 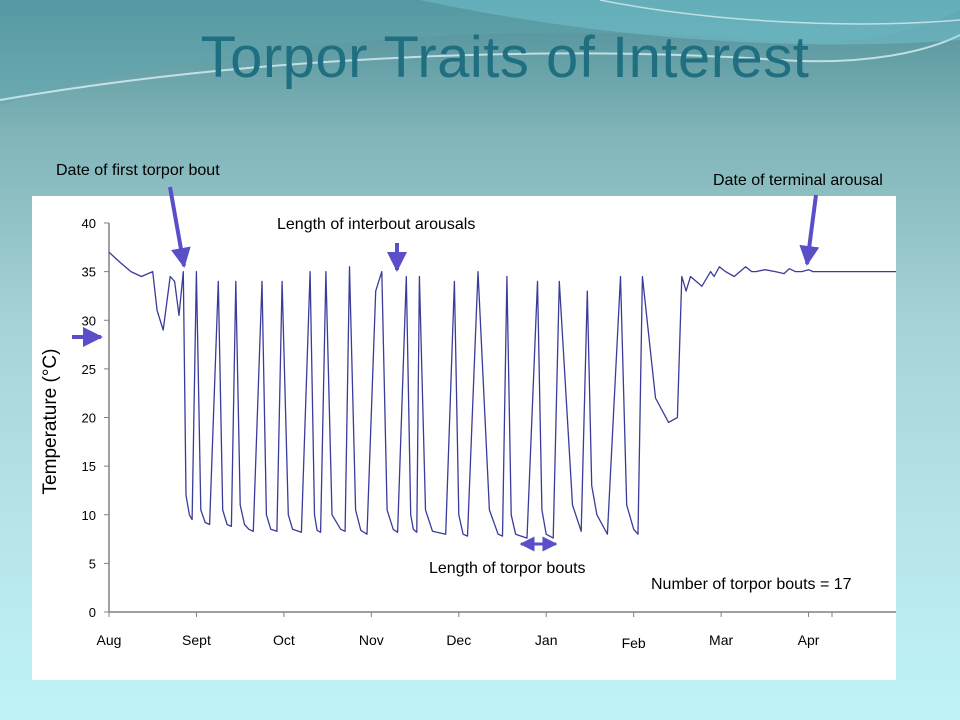 I want to click on y-tick-label: 40, so click(x=89, y=223).